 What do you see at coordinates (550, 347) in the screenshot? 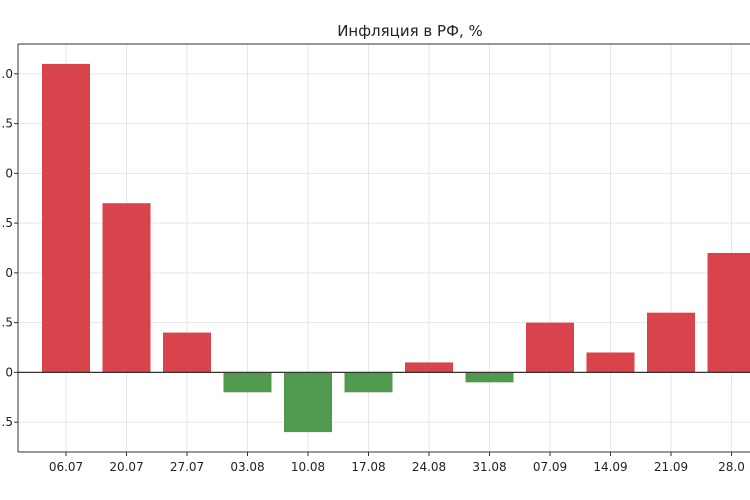
I see `bar-07.09` at bounding box center [550, 347].